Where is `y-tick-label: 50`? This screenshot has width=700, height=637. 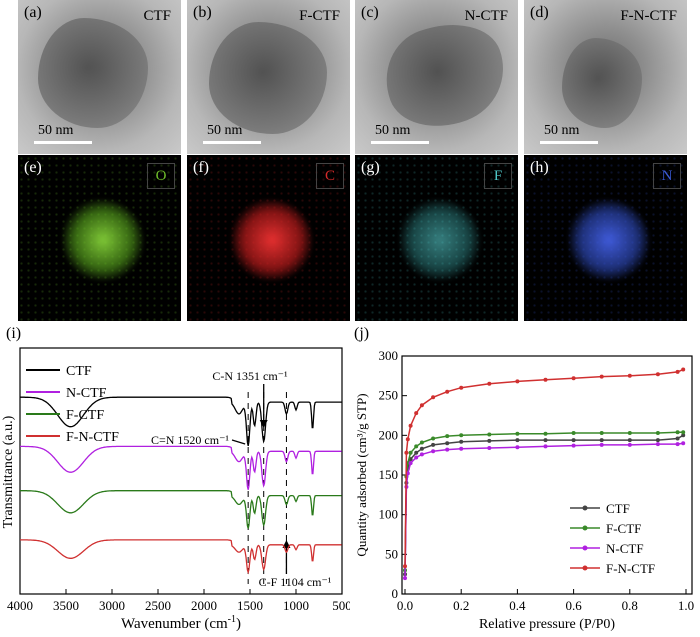 y-tick-label: 50 is located at coordinates (391, 553).